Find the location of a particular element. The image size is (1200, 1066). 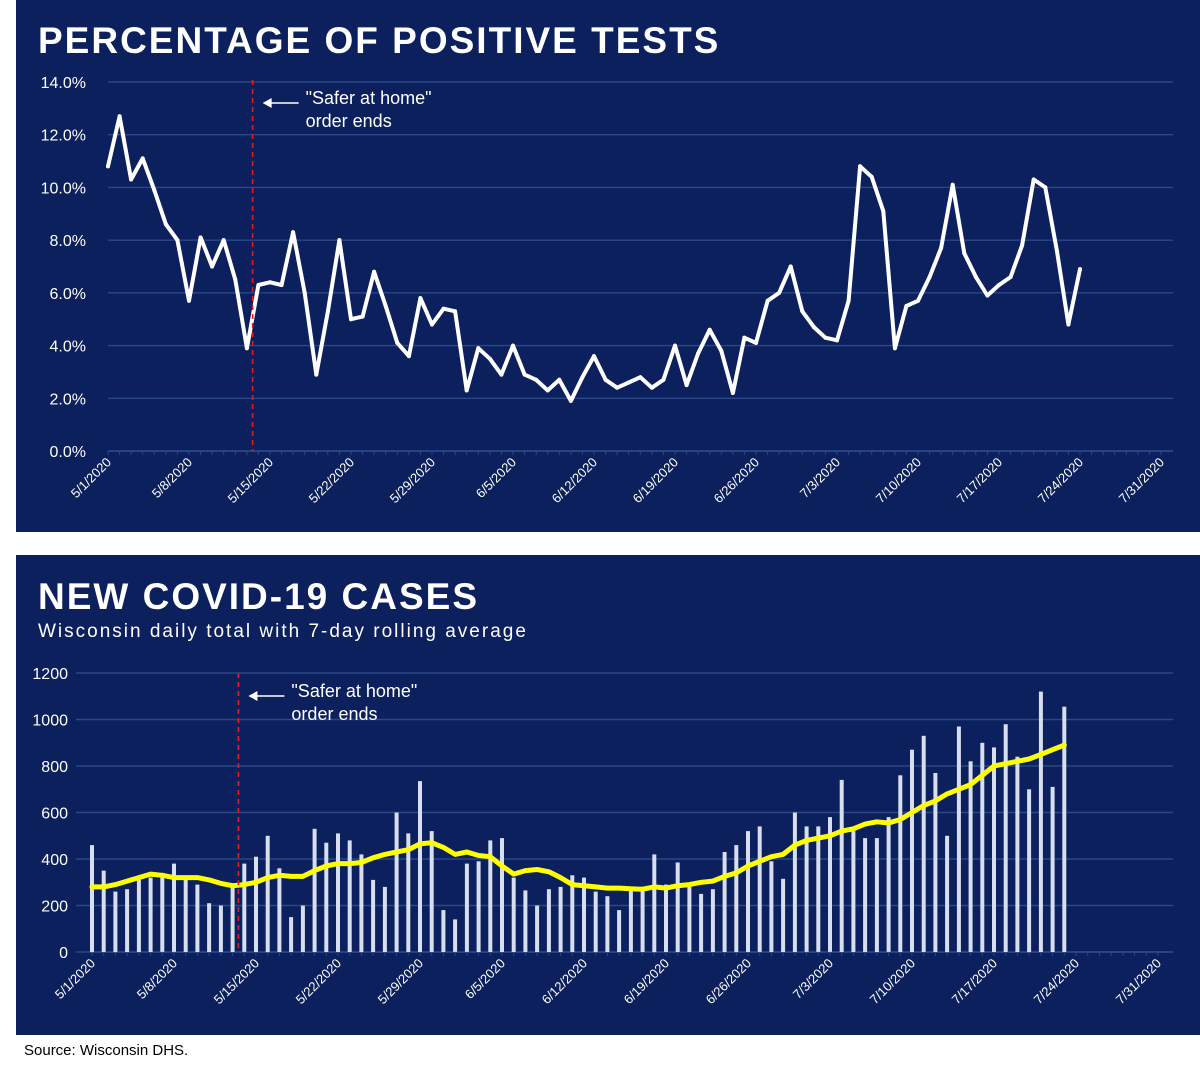

x-tick-label: 5/15/2020 is located at coordinates (251, 481).